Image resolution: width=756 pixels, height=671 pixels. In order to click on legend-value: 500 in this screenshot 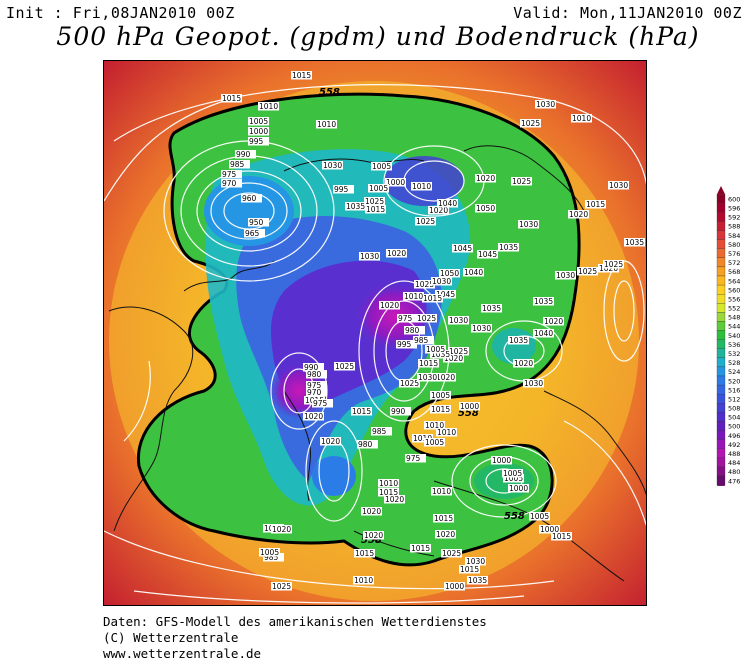, I will do `click(734, 427)`.